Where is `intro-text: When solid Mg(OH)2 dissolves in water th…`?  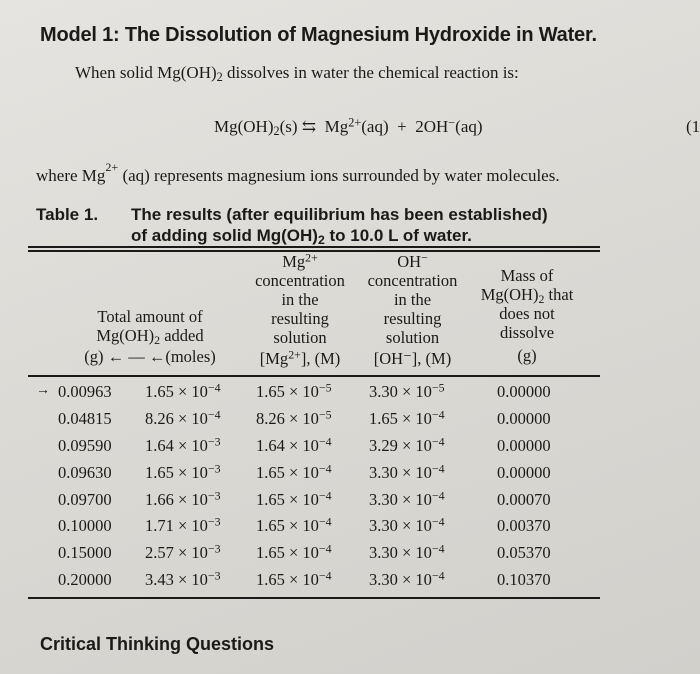 intro-text: When solid Mg(OH)2 dissolves in water th… is located at coordinates (297, 74).